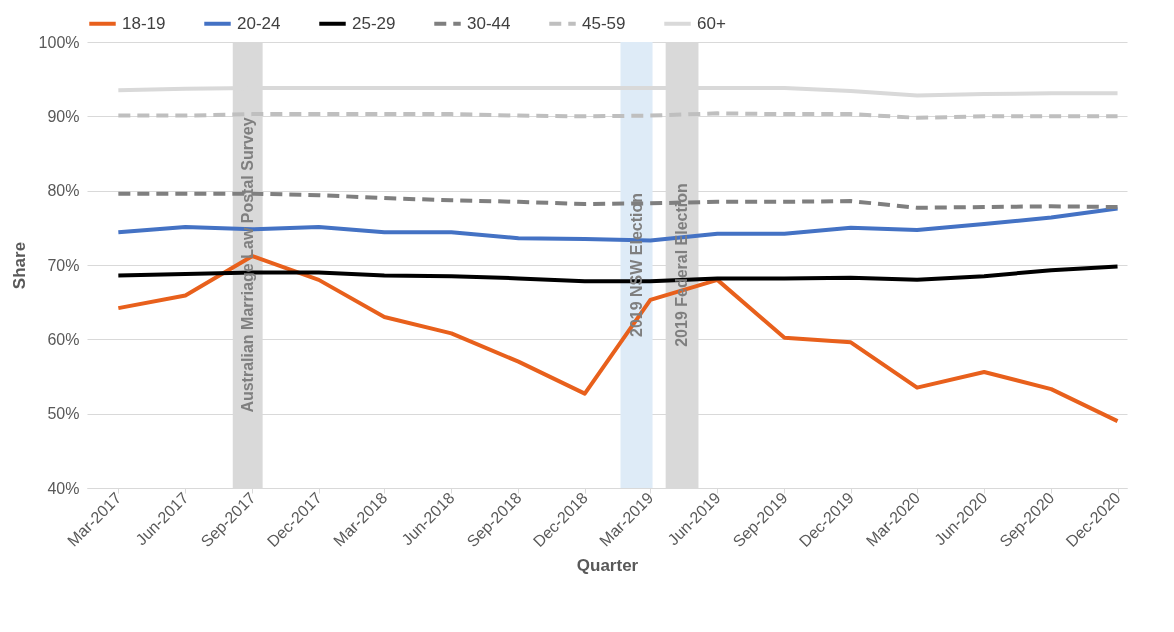 The width and height of the screenshot is (1174, 632). Describe the element at coordinates (63, 265) in the screenshot. I see `y-tick-label: 70%` at that location.